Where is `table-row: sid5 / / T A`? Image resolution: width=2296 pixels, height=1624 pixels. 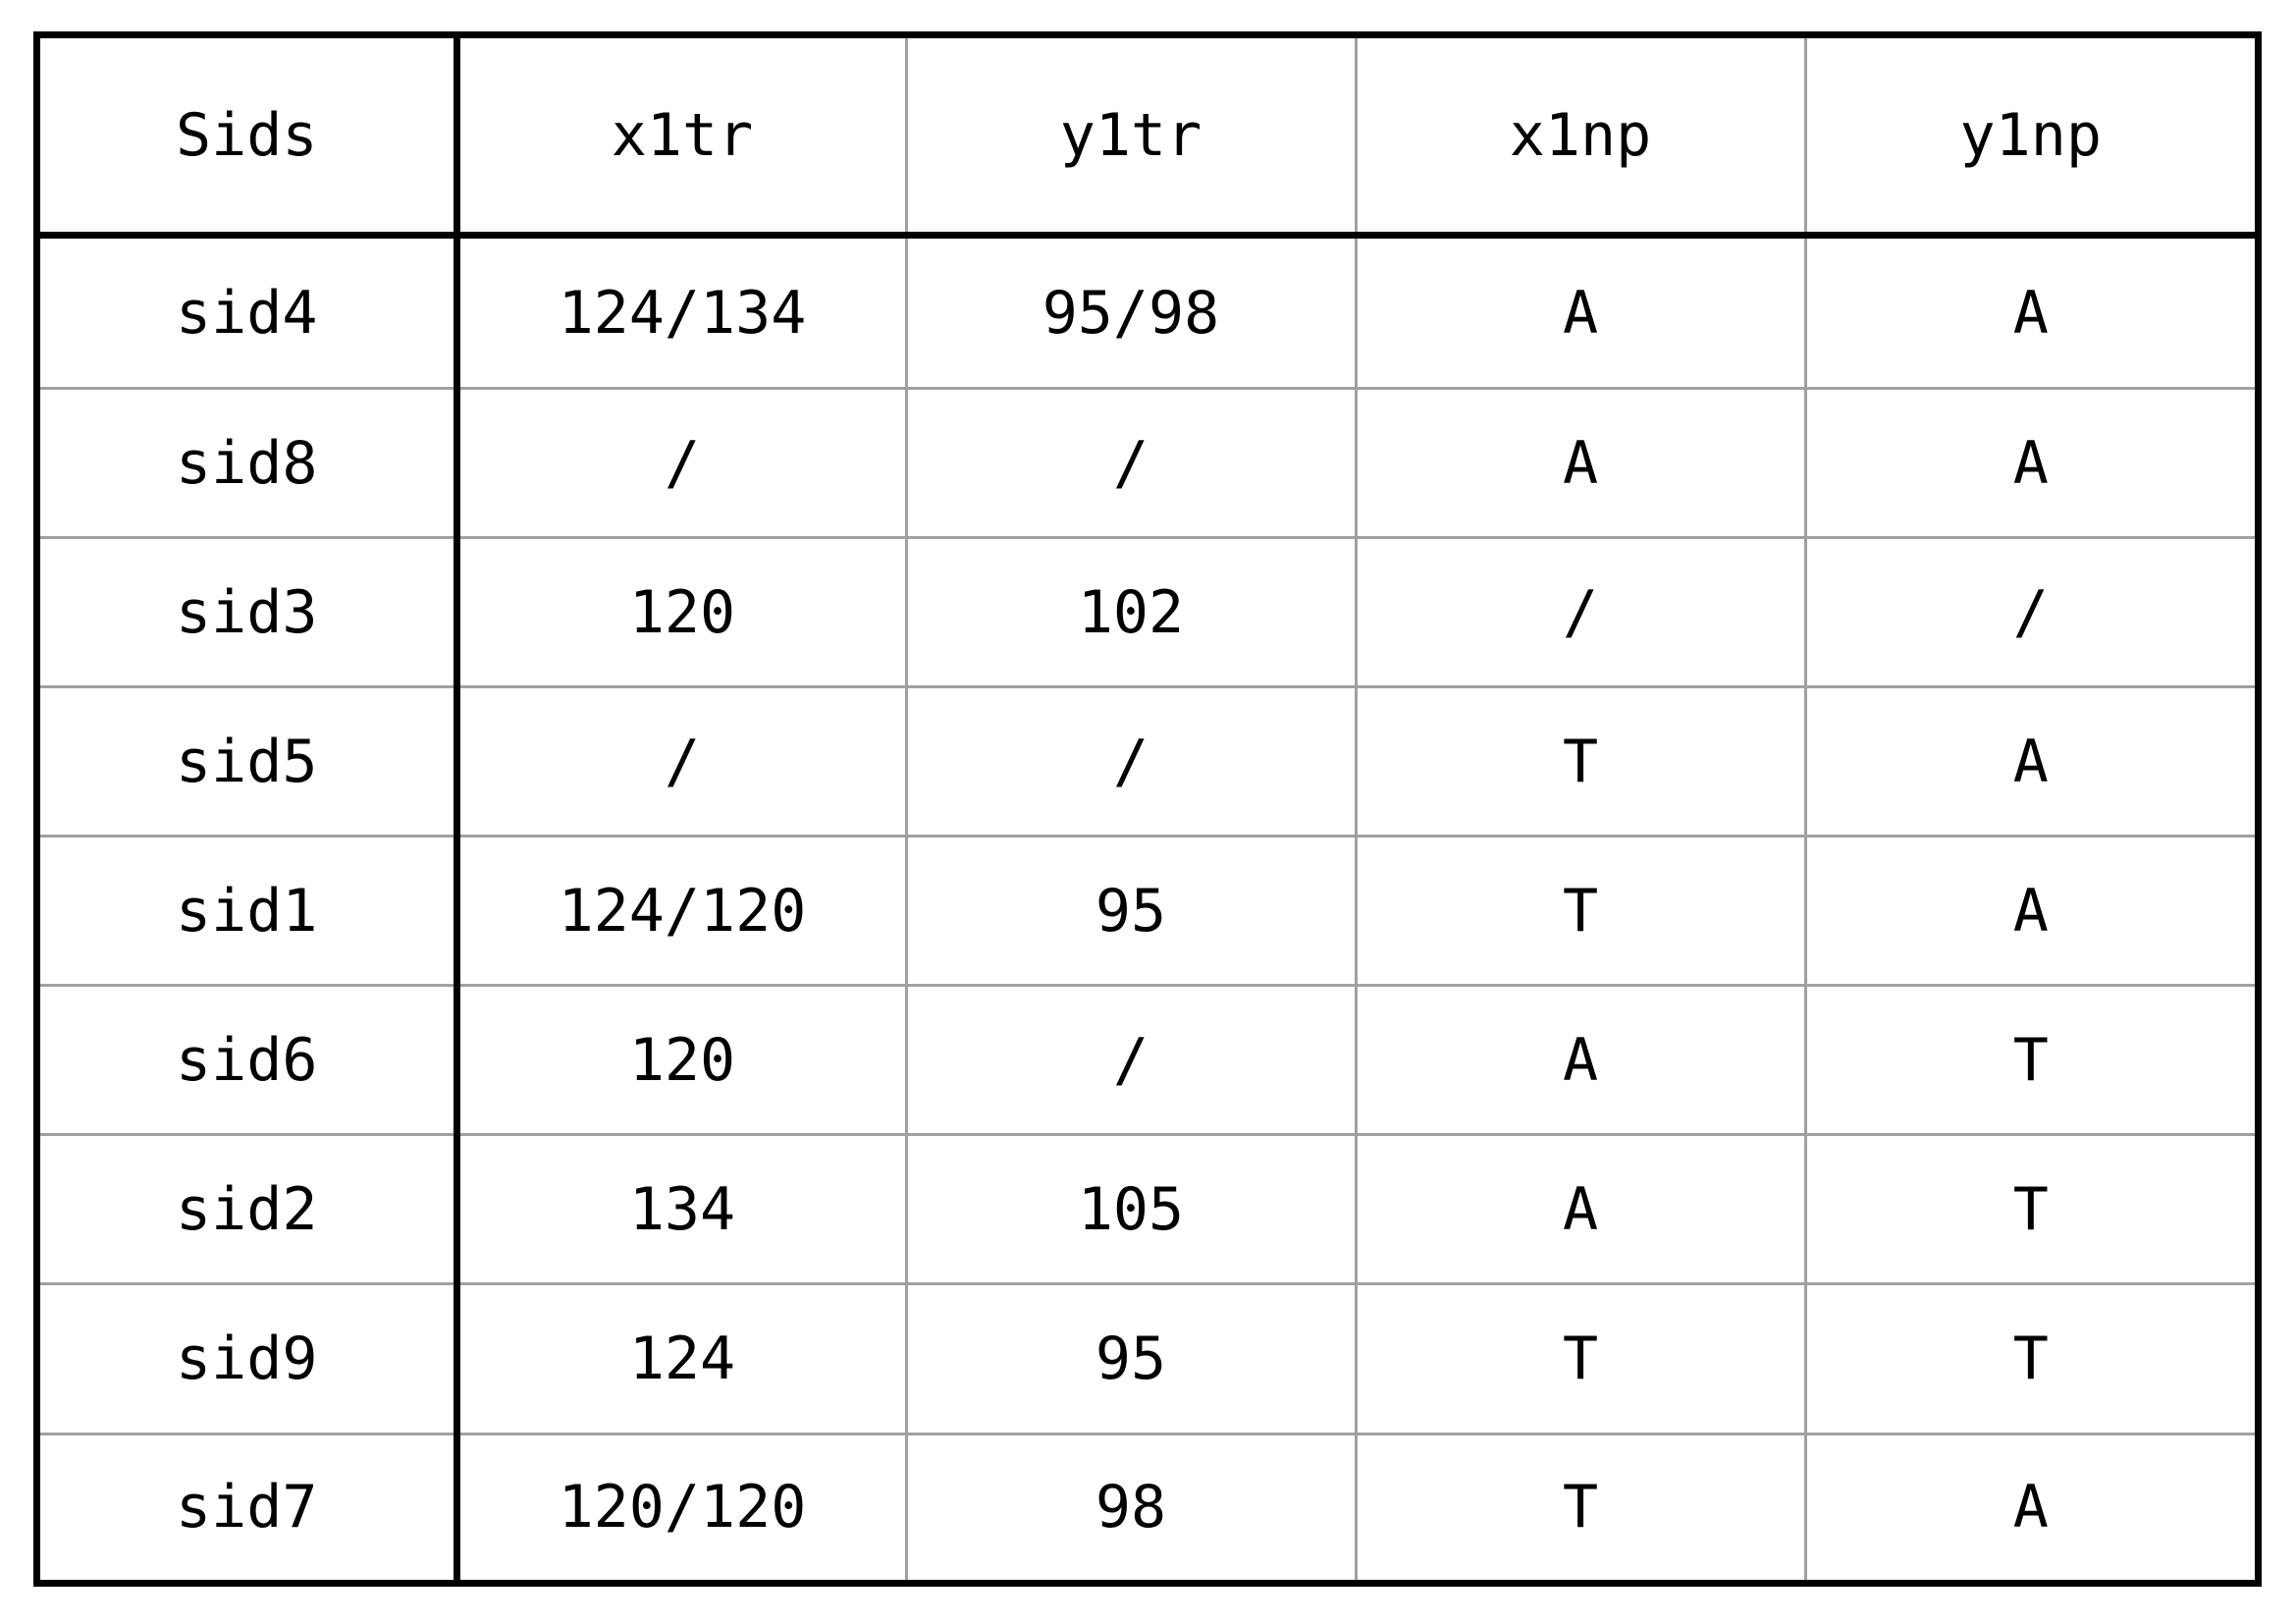 table-row: sid5 / / T A is located at coordinates (1147, 761).